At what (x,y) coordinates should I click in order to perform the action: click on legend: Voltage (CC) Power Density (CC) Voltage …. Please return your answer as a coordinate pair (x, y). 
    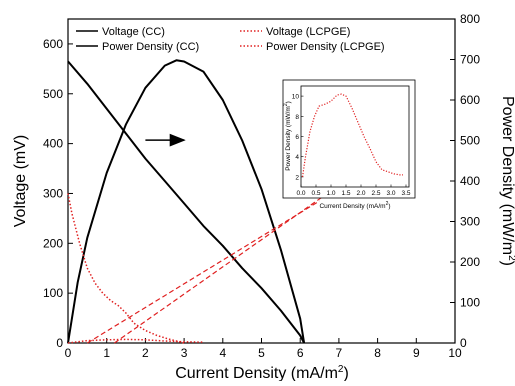
    Looking at the image, I should click on (230, 39).